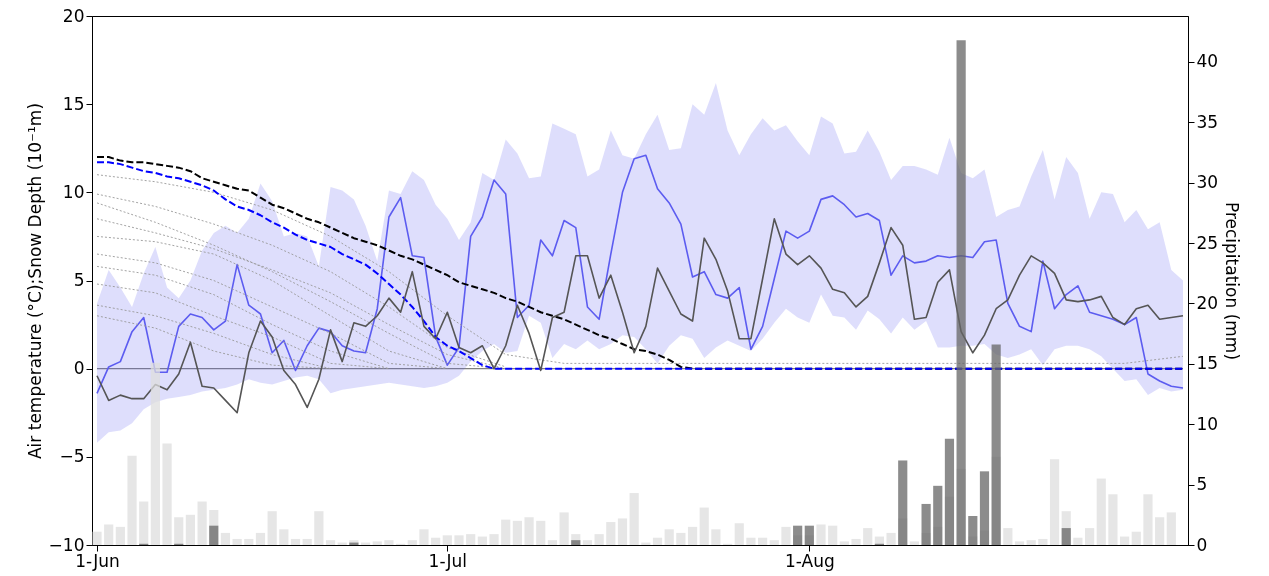 The width and height of the screenshot is (1269, 576). I want to click on y2-tick-label: 25, so click(1207, 242).